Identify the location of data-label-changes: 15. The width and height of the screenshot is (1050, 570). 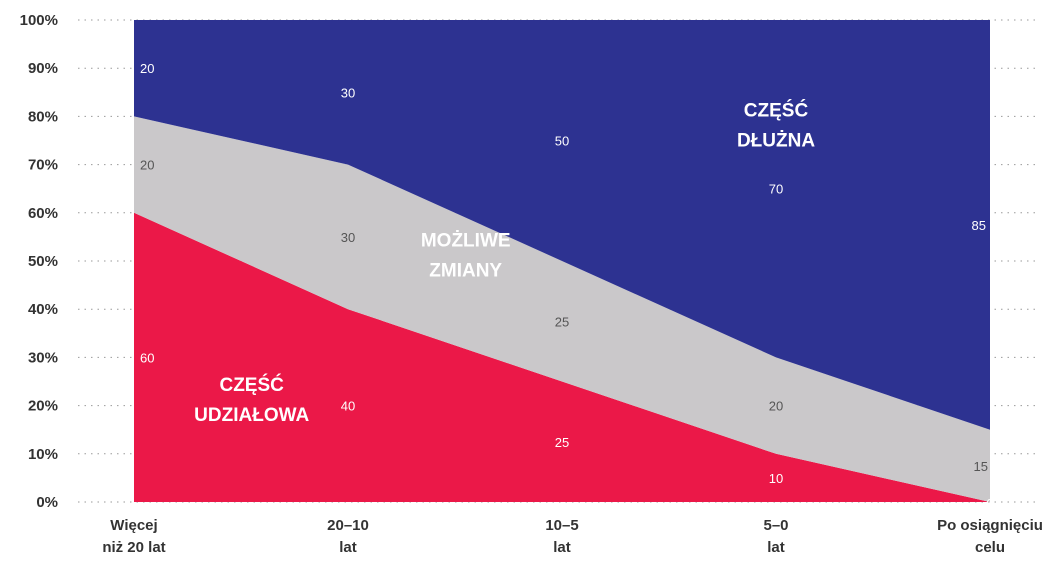
(981, 466).